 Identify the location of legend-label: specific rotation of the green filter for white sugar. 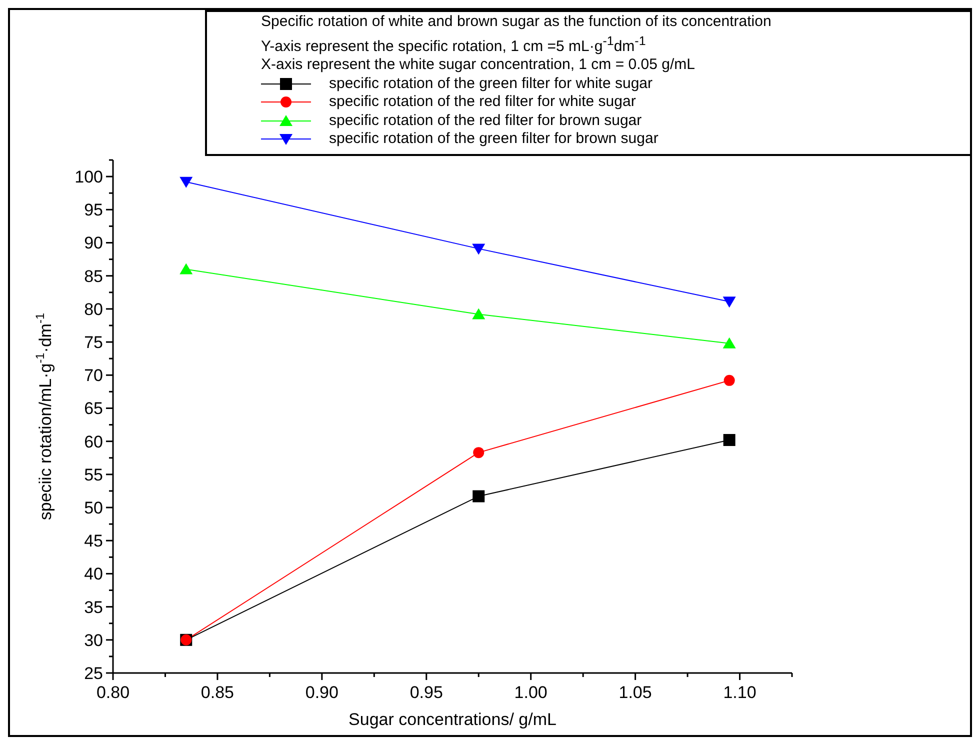
(490, 83).